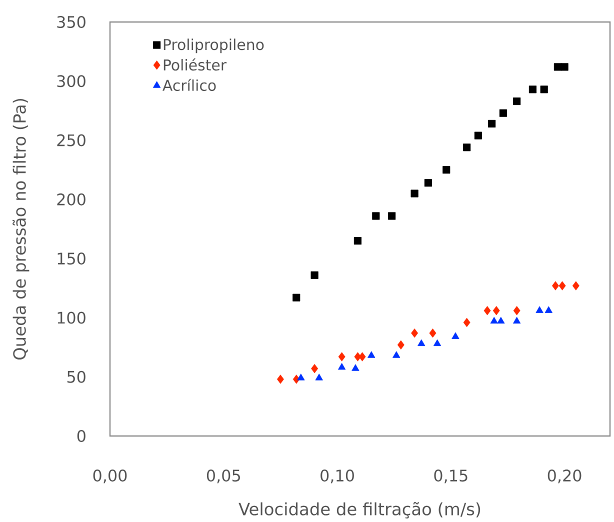 This screenshot has height=522, width=614. I want to click on y-tick-label: 0, so click(81, 436).